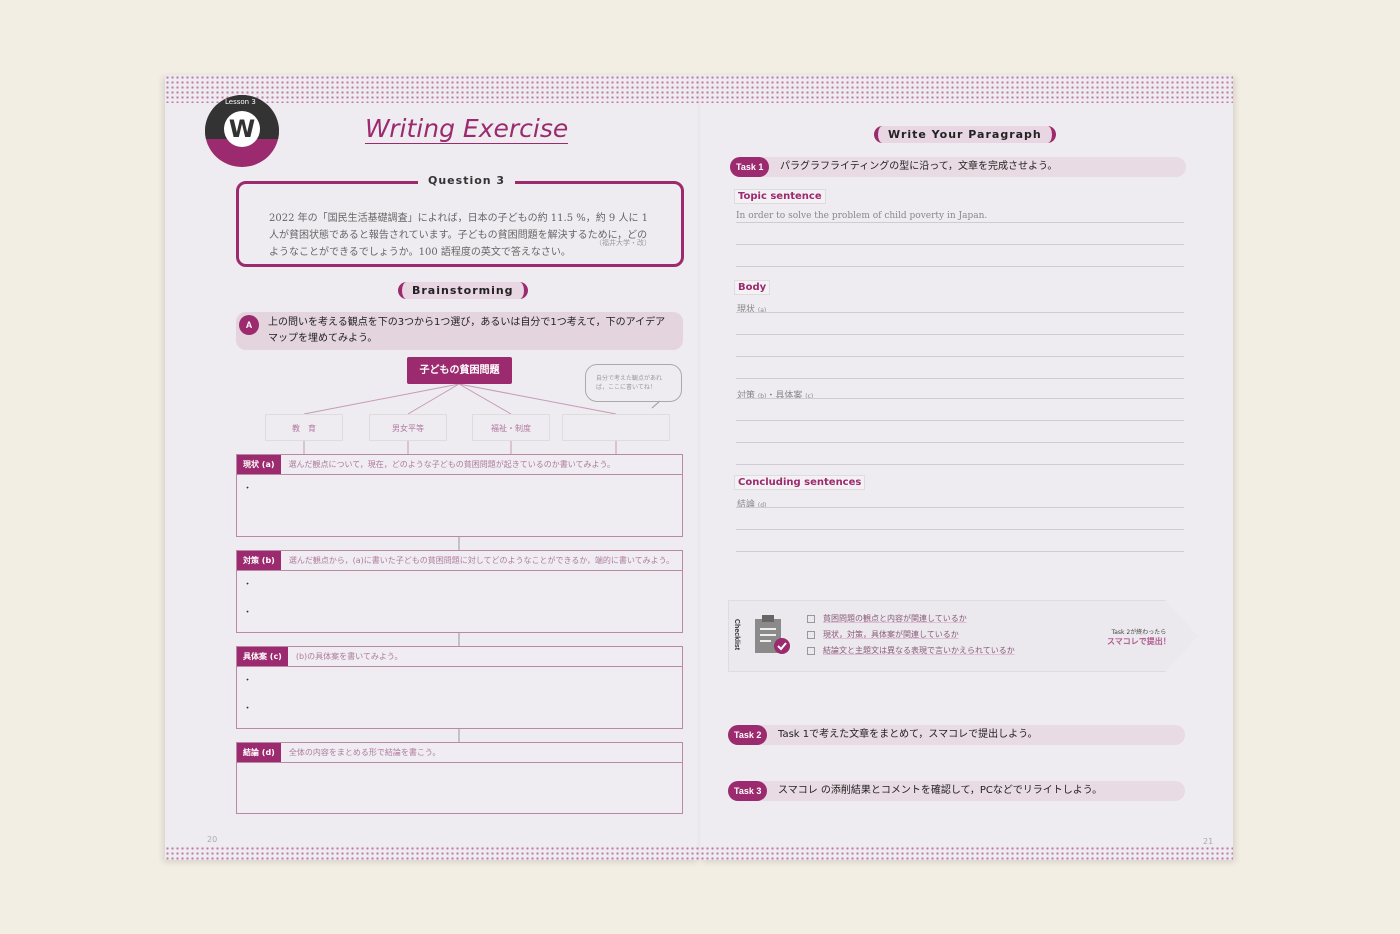 The width and height of the screenshot is (1400, 934). I want to click on task2-badge: Task 2, so click(748, 735).